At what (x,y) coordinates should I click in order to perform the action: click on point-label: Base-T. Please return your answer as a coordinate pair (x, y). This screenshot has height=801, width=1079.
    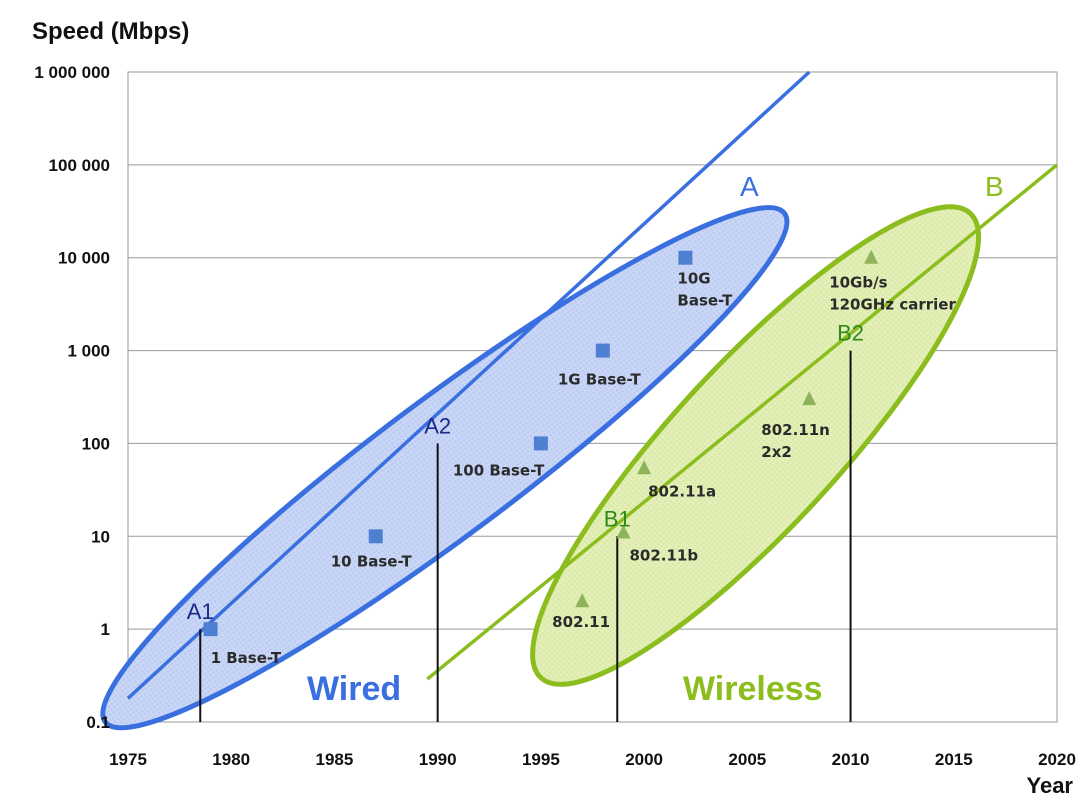
    Looking at the image, I should click on (705, 301).